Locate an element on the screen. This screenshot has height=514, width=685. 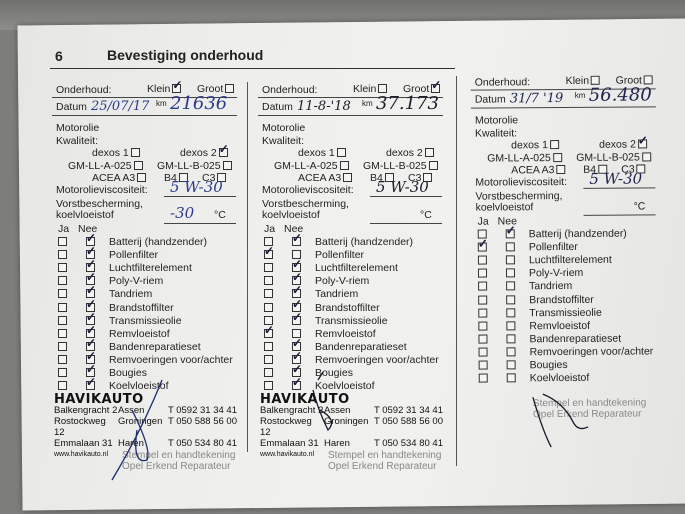
km-value: 56.480 is located at coordinates (620, 95).